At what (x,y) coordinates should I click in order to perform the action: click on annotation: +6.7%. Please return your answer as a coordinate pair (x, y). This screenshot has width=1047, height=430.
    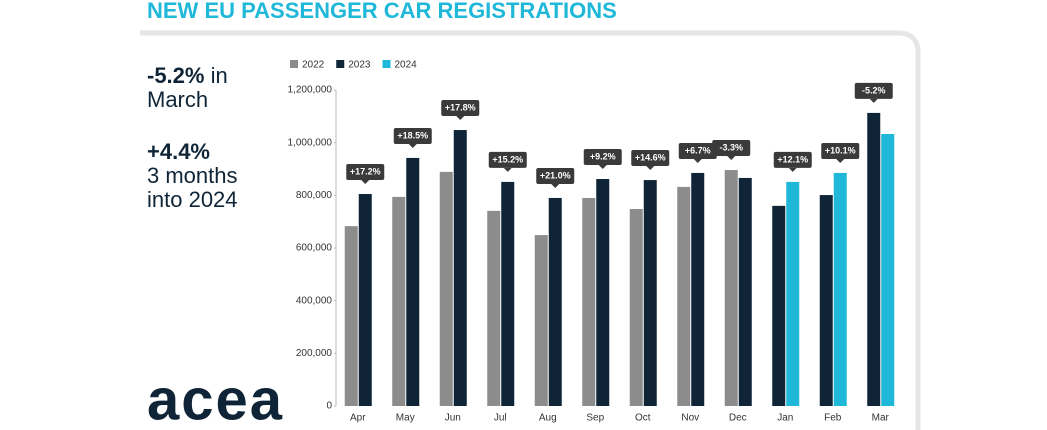
    Looking at the image, I should click on (698, 150).